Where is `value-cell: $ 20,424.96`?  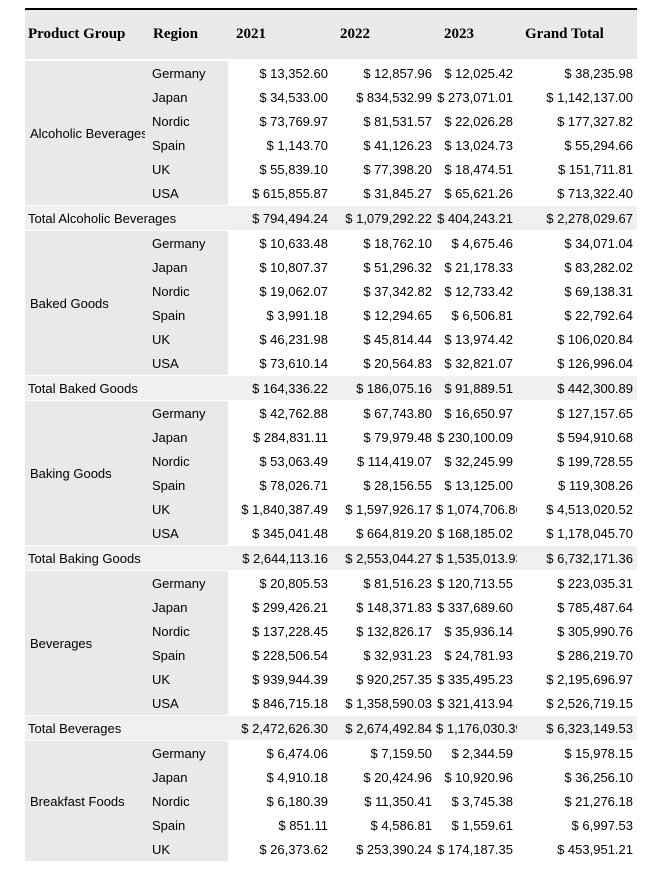 value-cell: $ 20,424.96 is located at coordinates (384, 777).